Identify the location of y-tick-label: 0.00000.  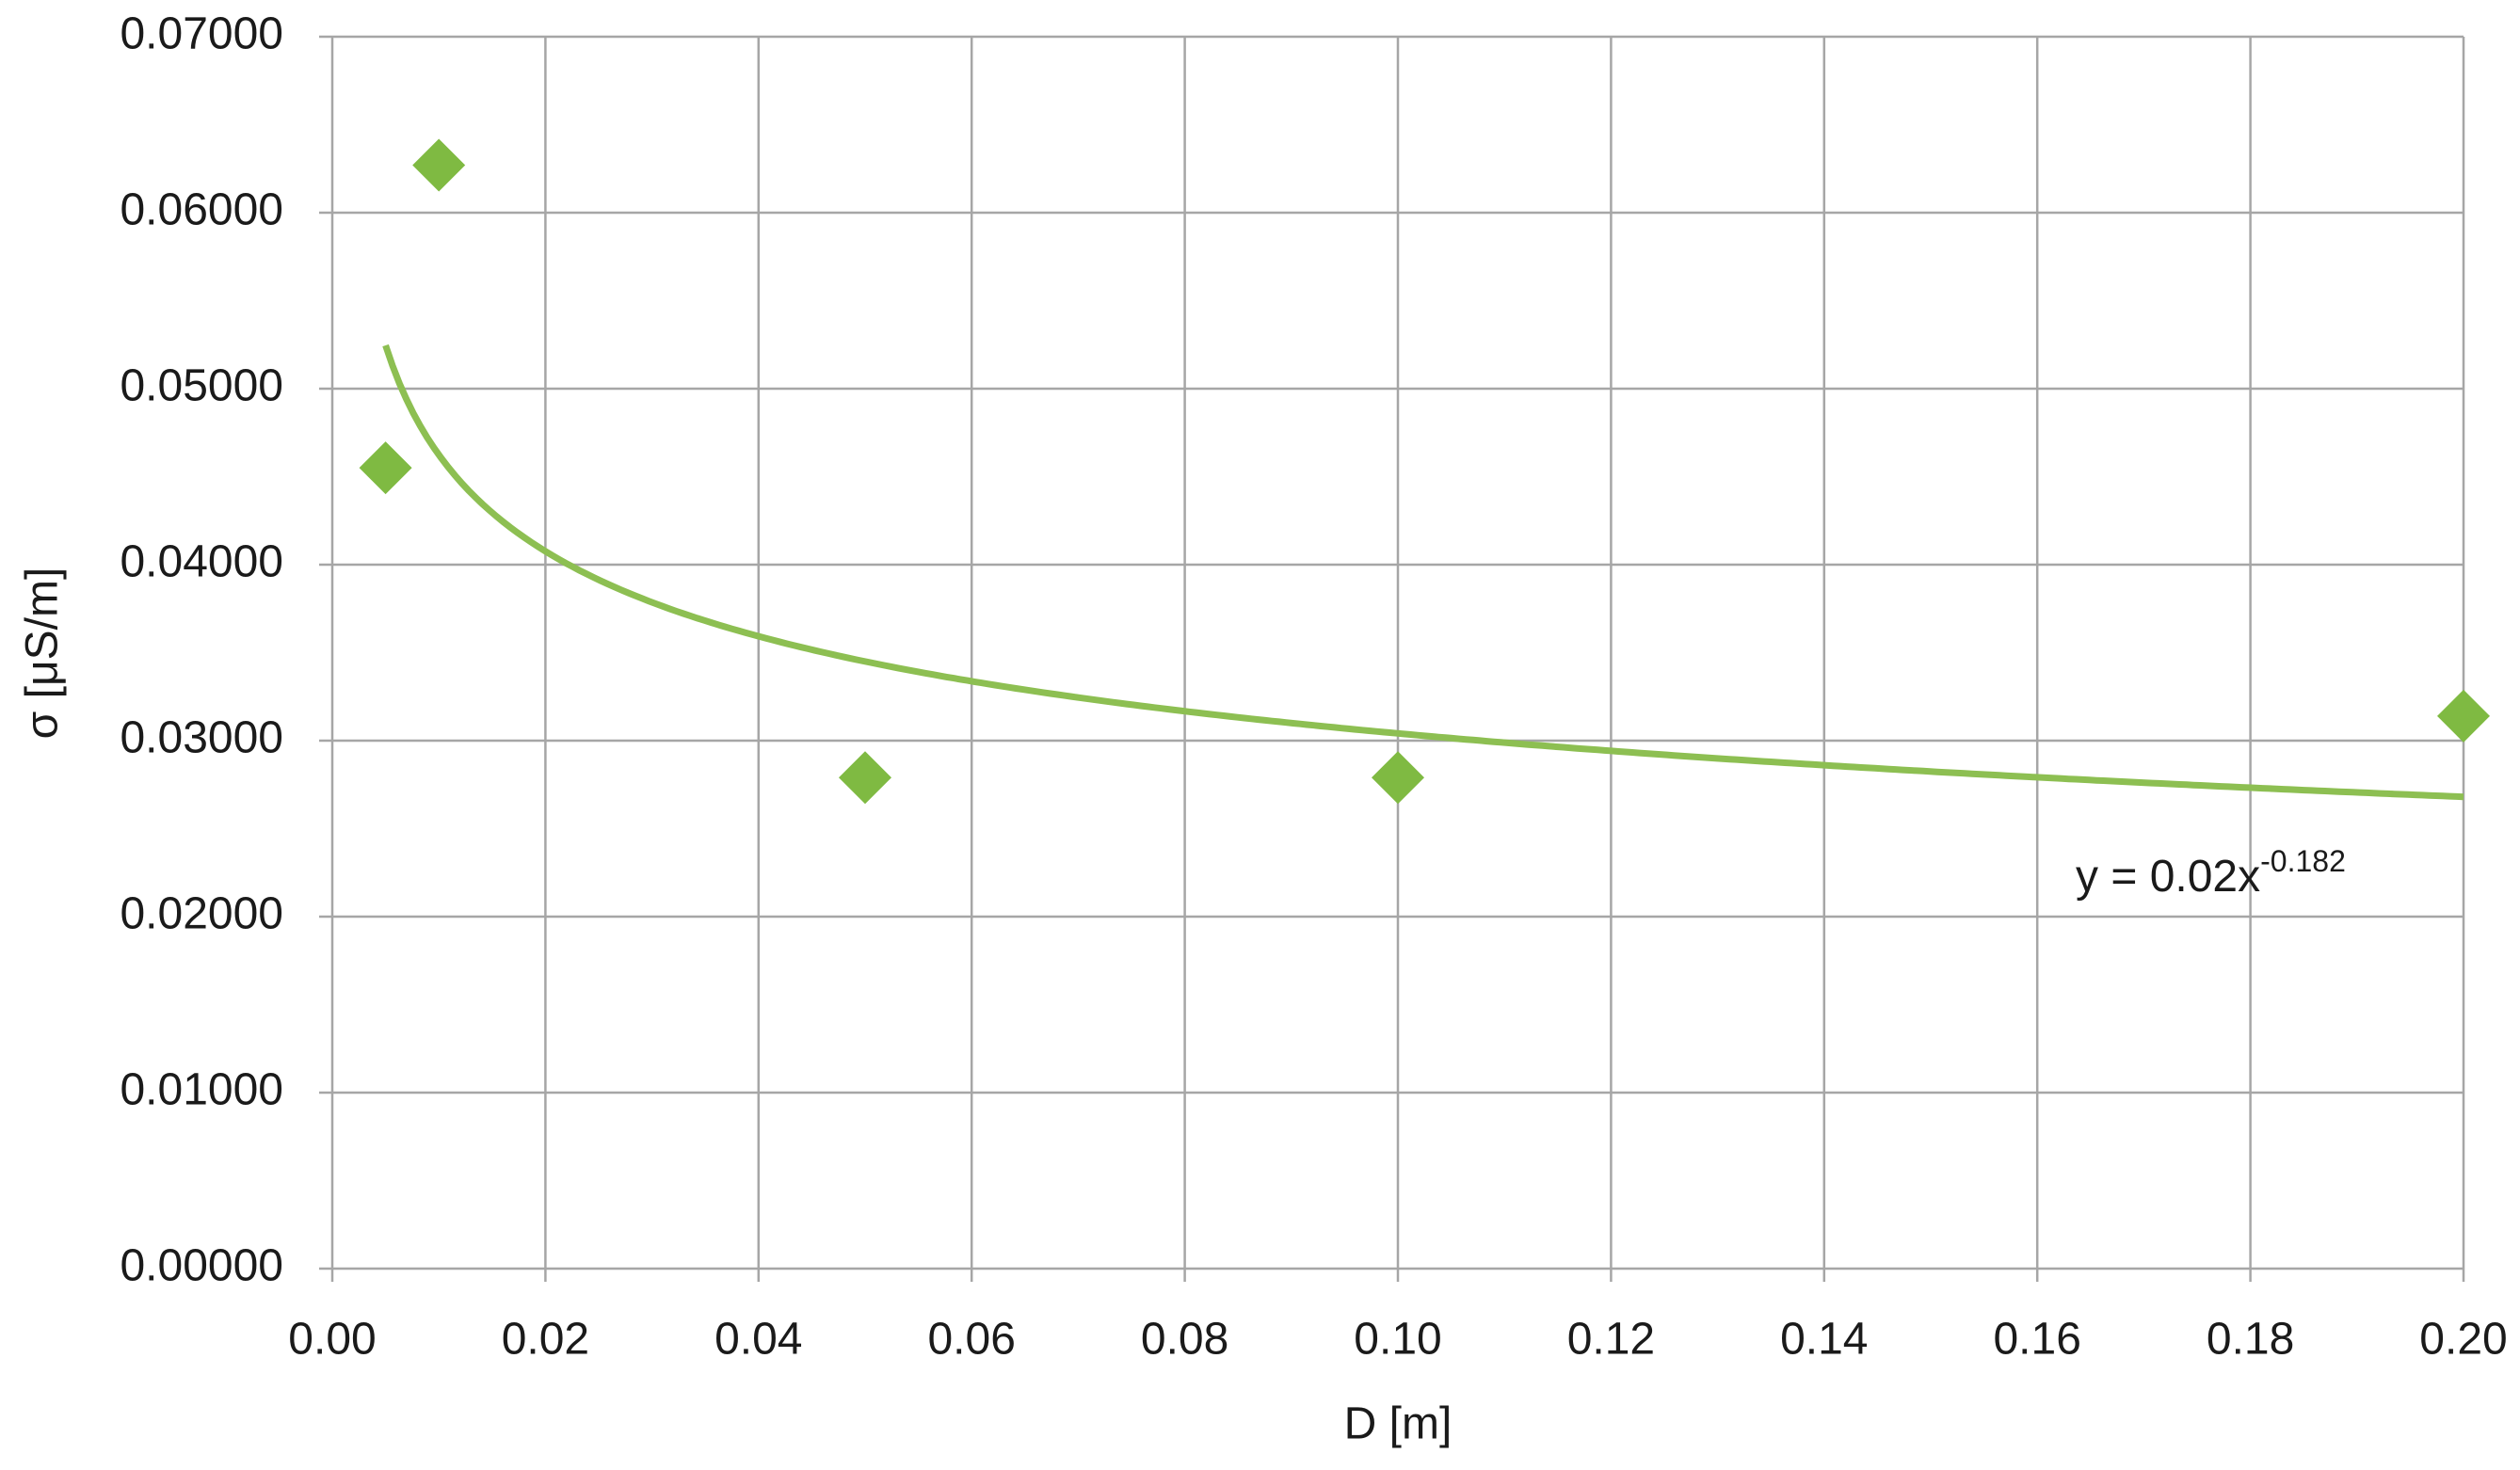
(201, 1266).